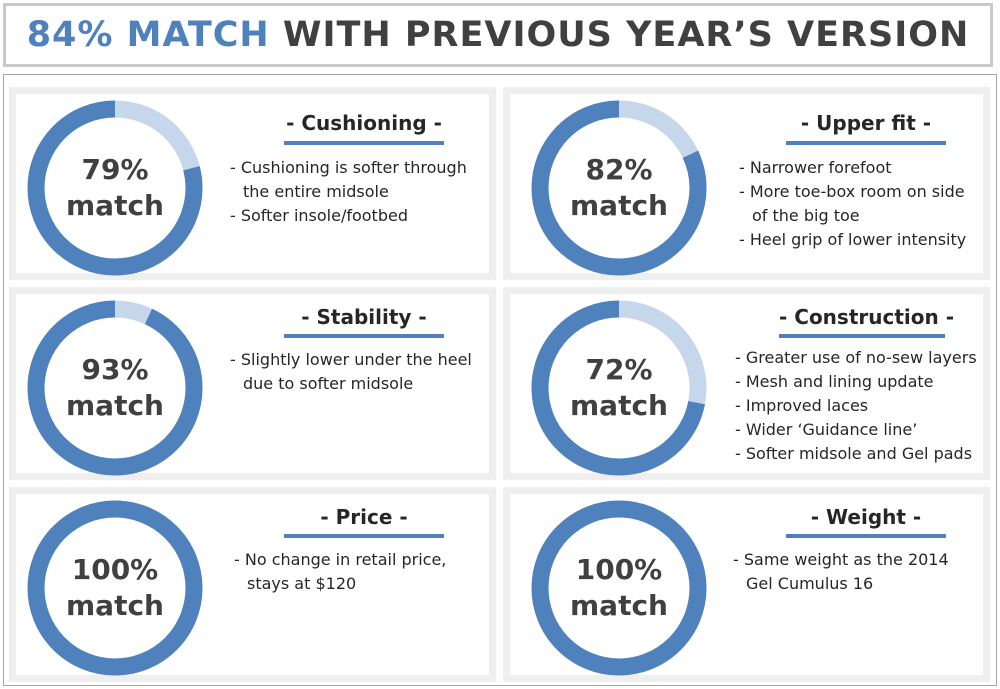 Image resolution: width=1000 pixels, height=689 pixels. I want to click on bullet-item: Softer insole/footbed, so click(348, 216).